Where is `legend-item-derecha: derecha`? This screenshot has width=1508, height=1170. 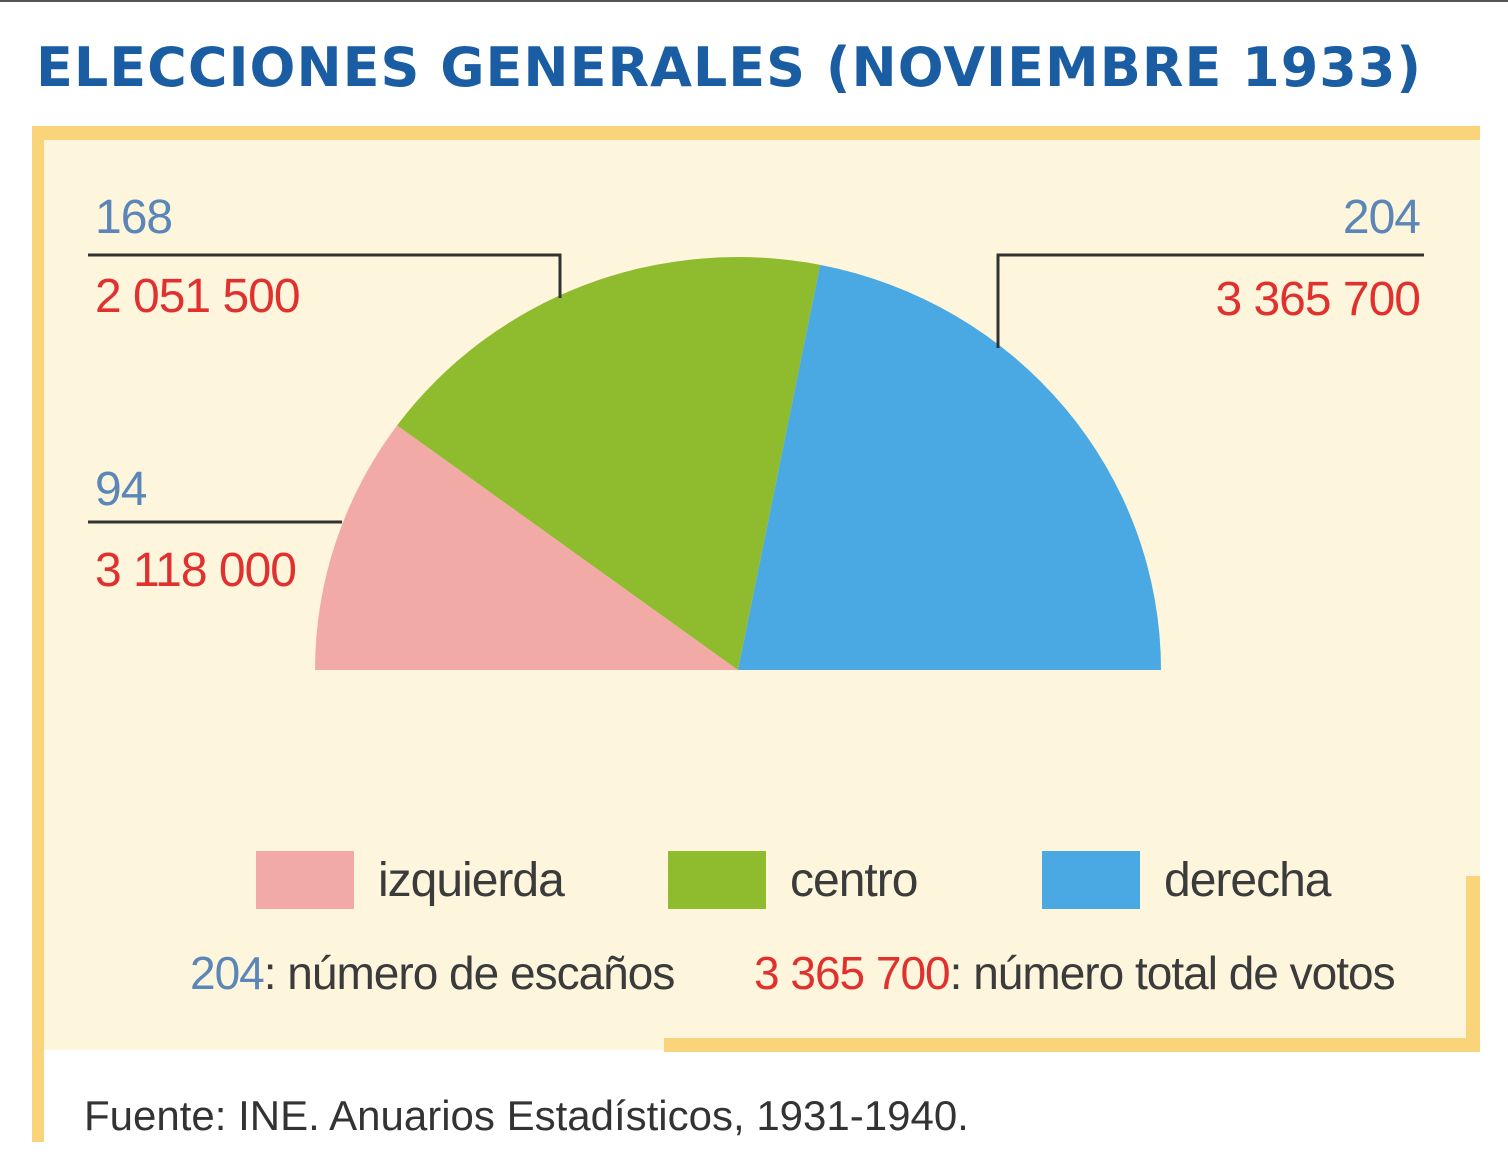 legend-item-derecha: derecha is located at coordinates (1186, 880).